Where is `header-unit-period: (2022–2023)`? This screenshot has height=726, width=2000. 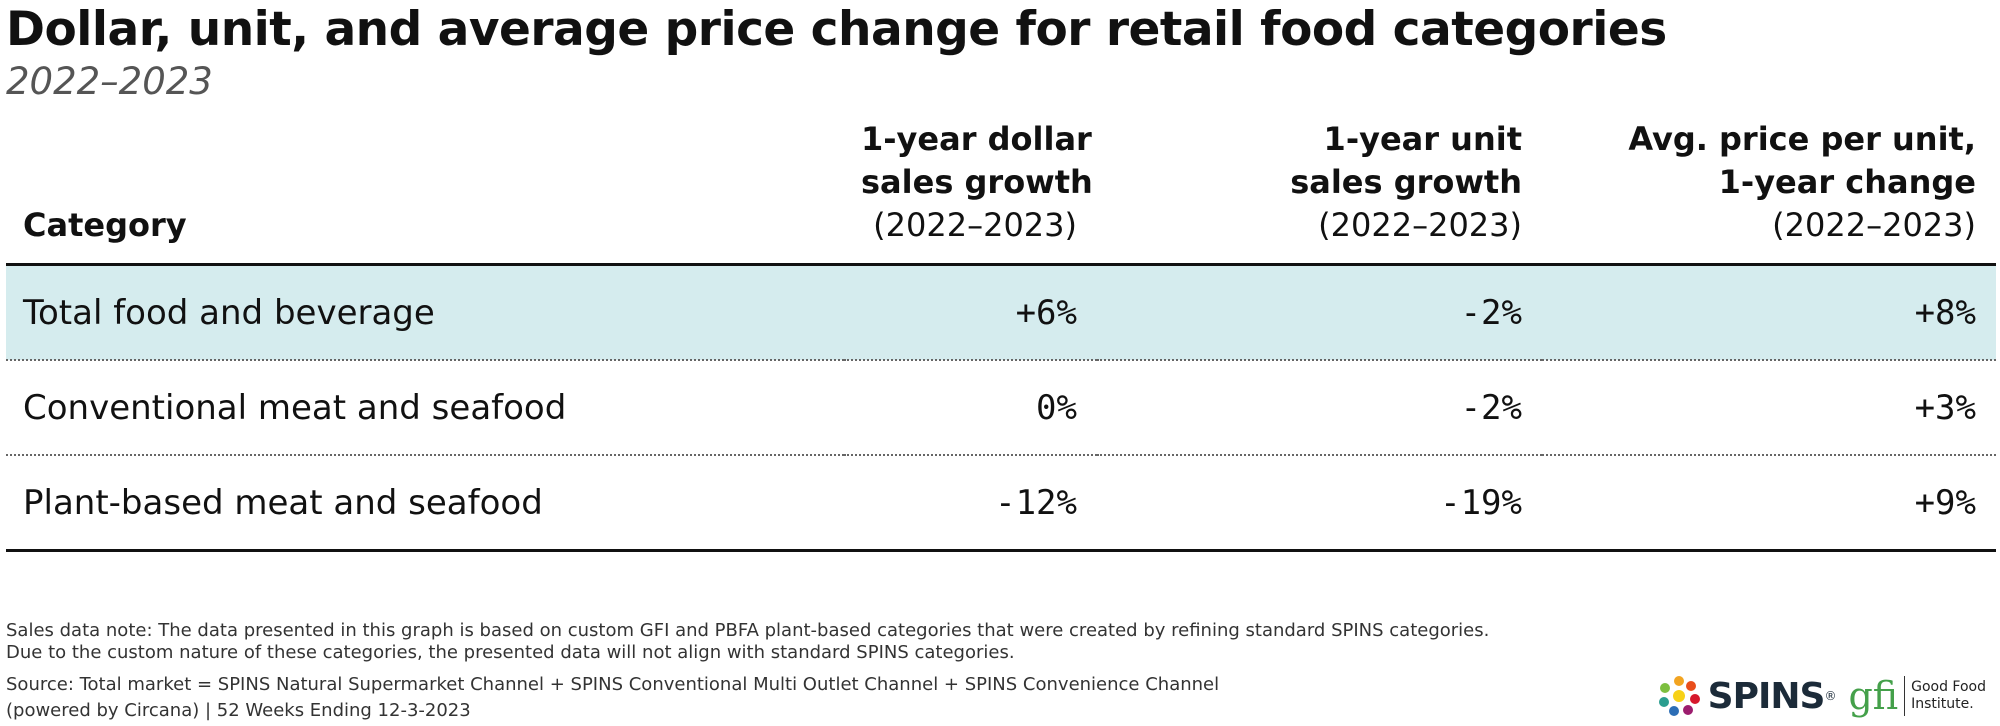
header-unit-period: (2022–2023) is located at coordinates (1420, 225).